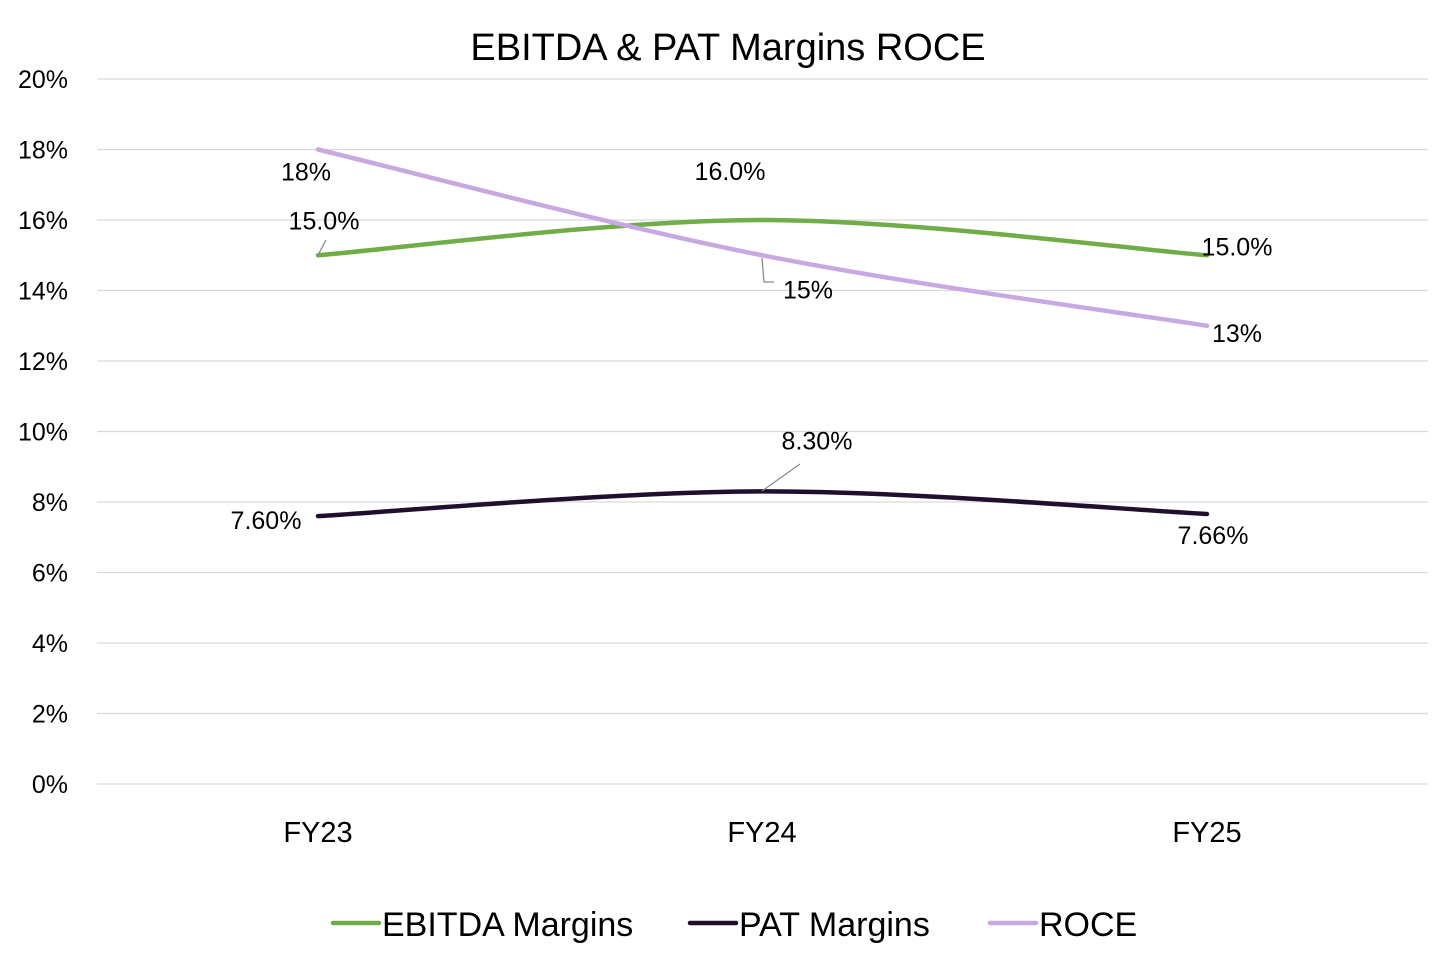 This screenshot has width=1456, height=970. I want to click on roce-data-label: 13%, so click(1237, 334).